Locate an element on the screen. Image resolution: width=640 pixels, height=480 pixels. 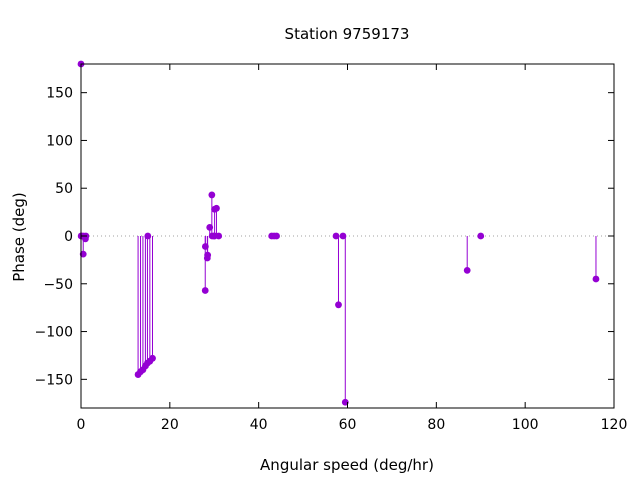
x-tick-label: 120 is located at coordinates (614, 425).